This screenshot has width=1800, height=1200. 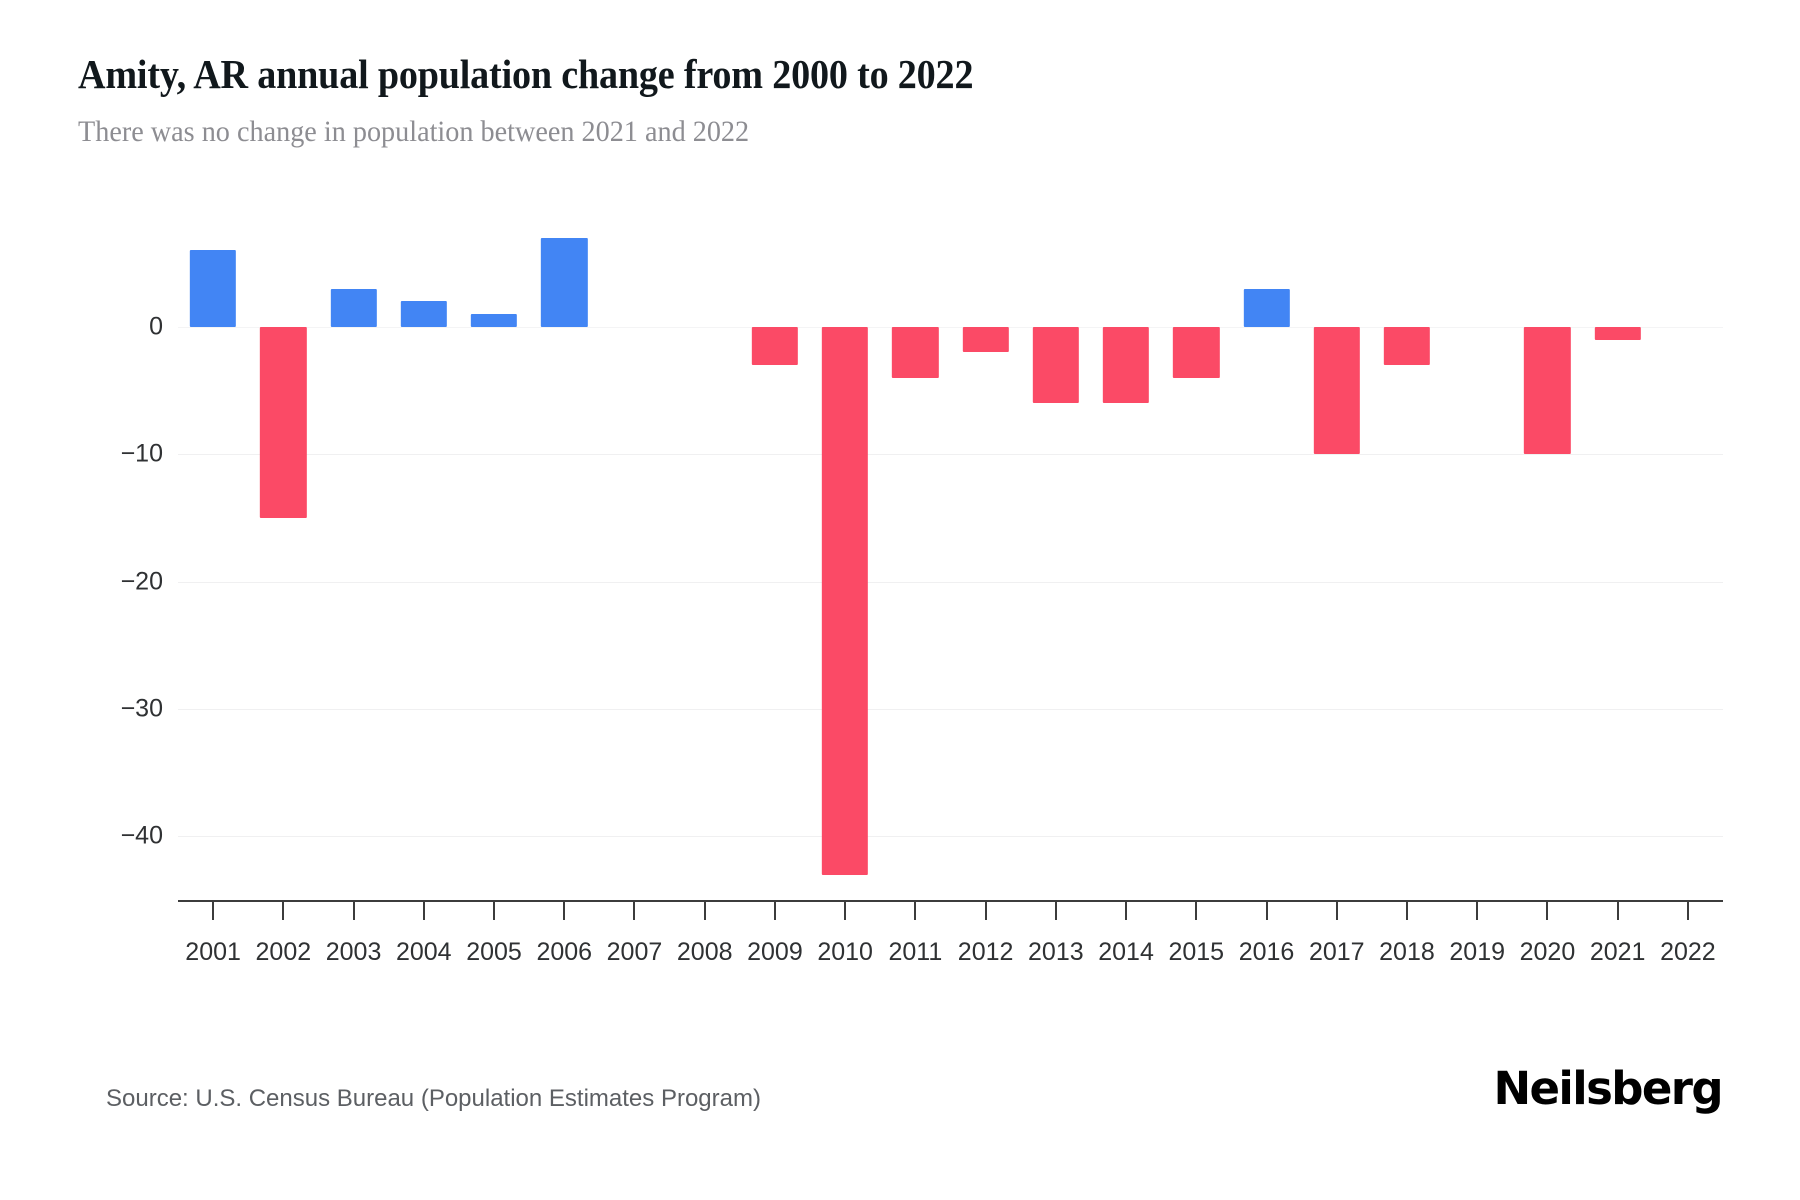 What do you see at coordinates (1336, 952) in the screenshot?
I see `x-axis-tick-label: 2017` at bounding box center [1336, 952].